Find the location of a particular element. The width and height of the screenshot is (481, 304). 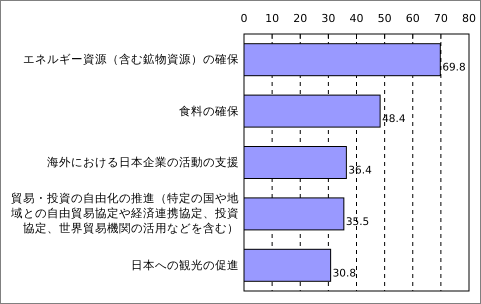

x-tick-label: 70 is located at coordinates (441, 18).